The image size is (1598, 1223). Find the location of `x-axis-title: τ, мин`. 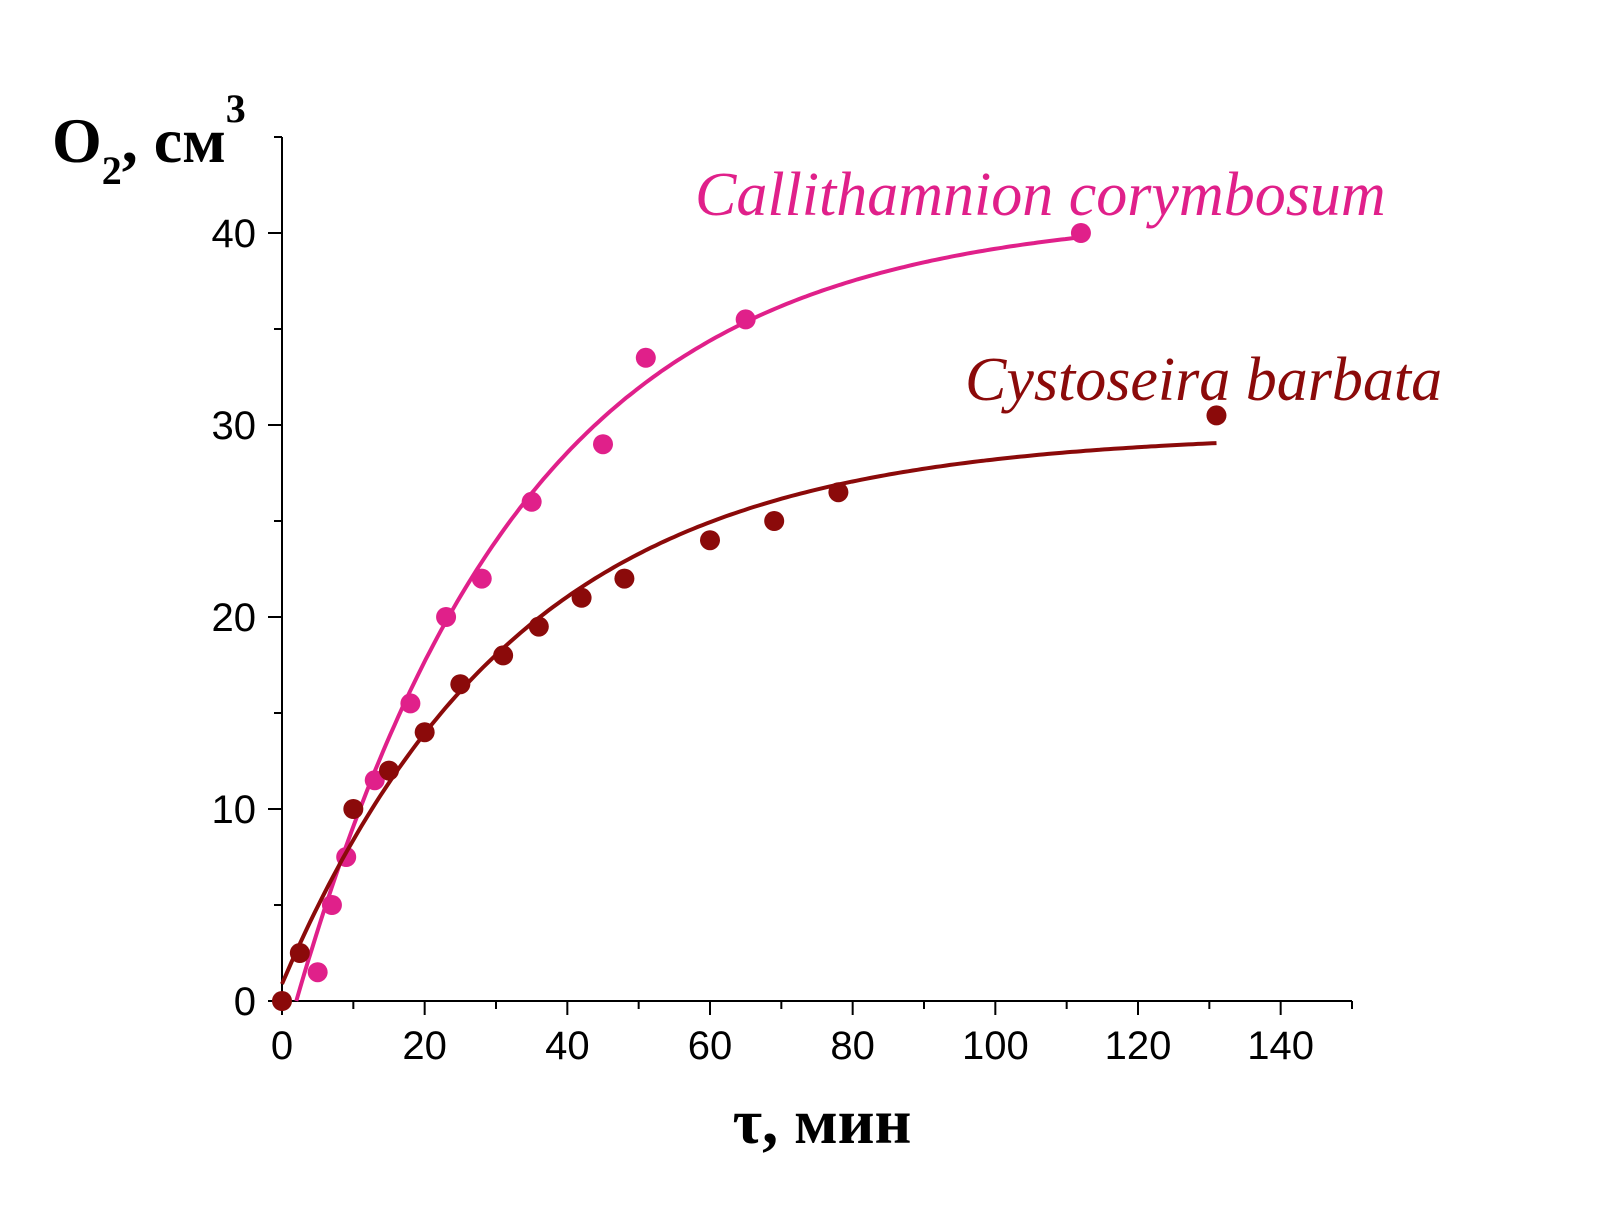

x-axis-title: τ, мин is located at coordinates (822, 1121).